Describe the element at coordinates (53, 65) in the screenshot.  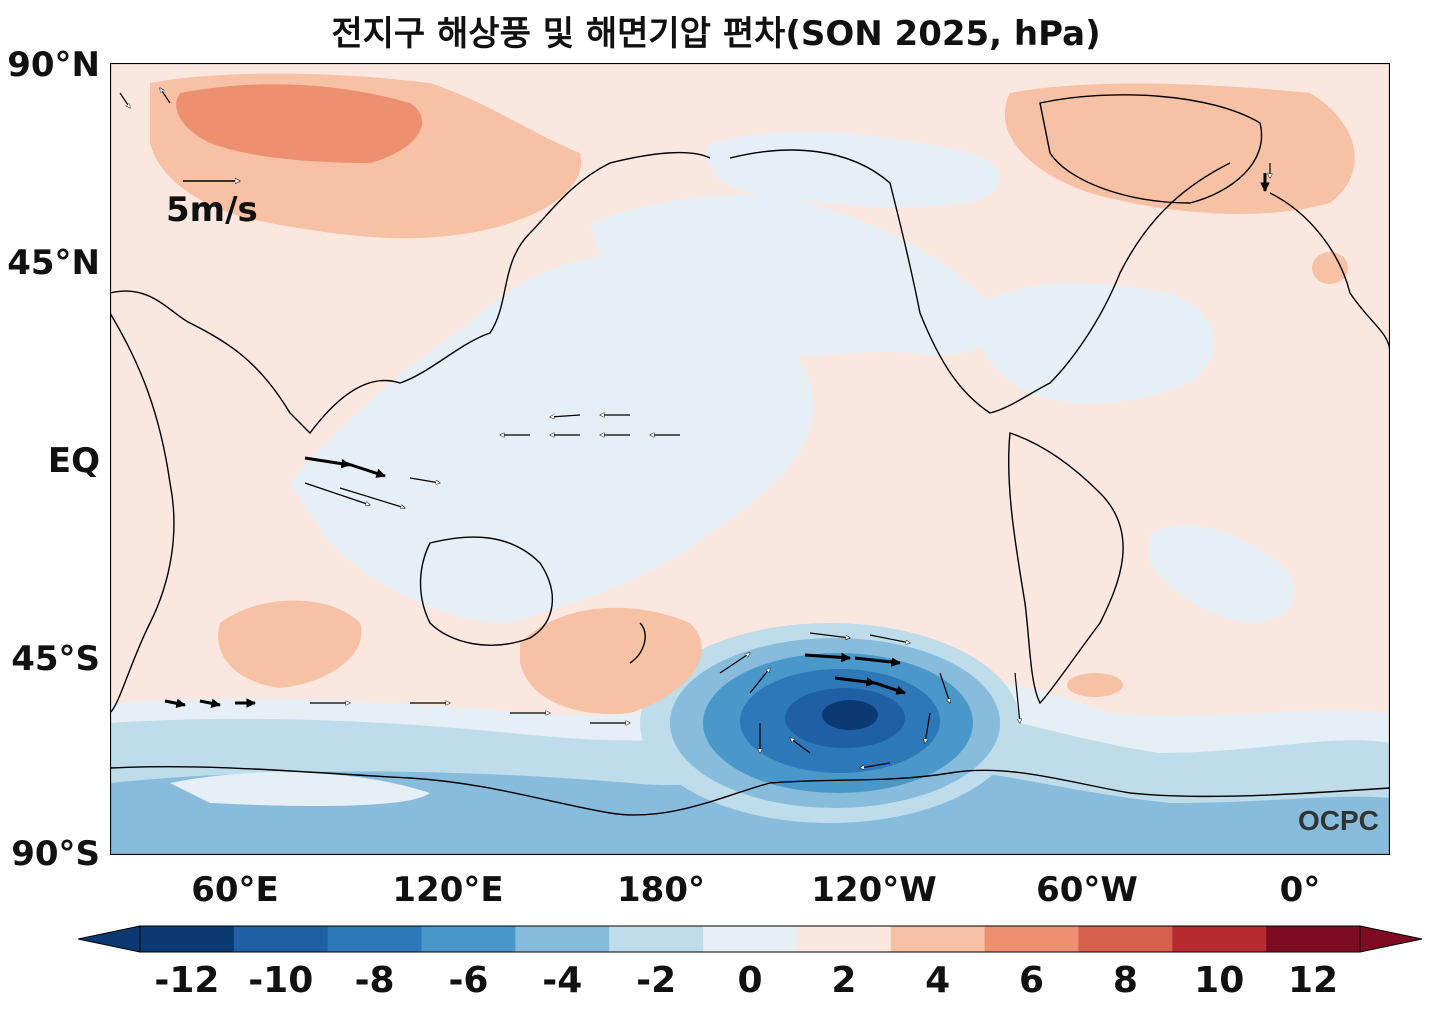
I see `y-label-90n: 90°N` at that location.